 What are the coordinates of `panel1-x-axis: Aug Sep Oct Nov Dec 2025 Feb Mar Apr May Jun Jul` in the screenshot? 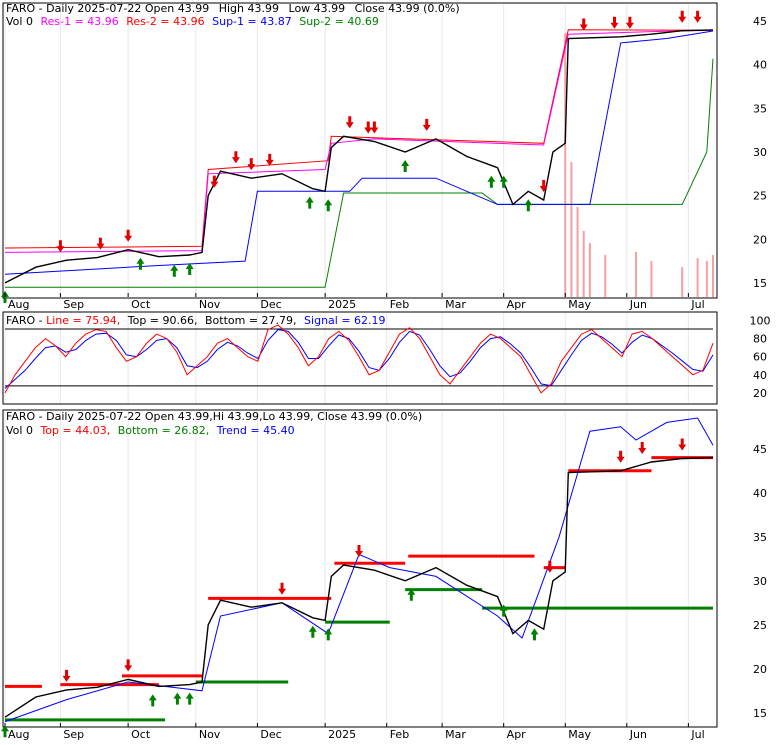 It's located at (354, 302).